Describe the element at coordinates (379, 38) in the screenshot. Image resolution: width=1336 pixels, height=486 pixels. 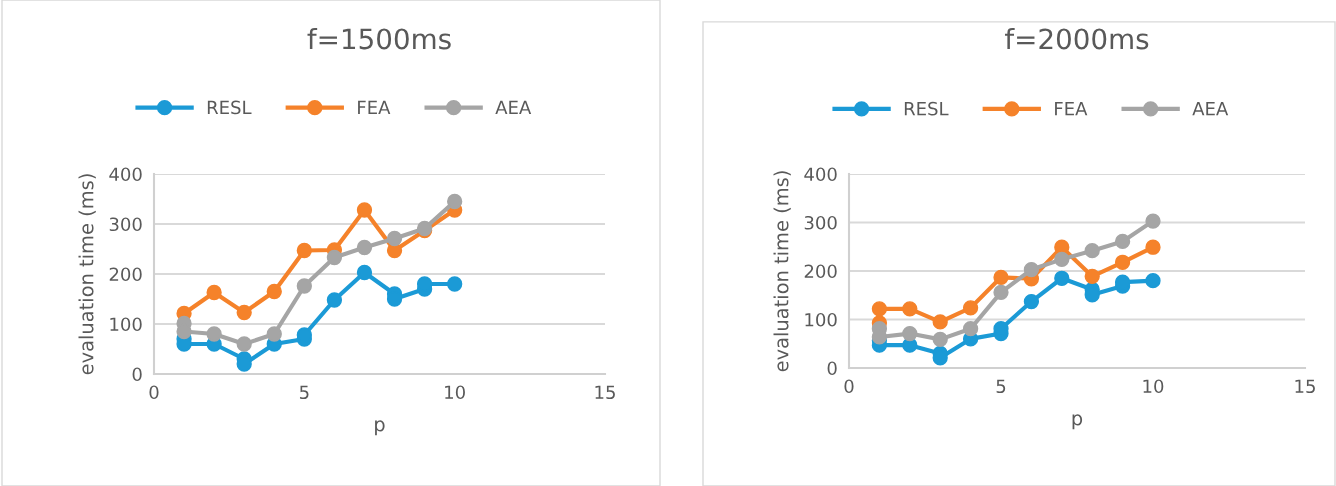
I see `chart-title: f=1500ms` at that location.